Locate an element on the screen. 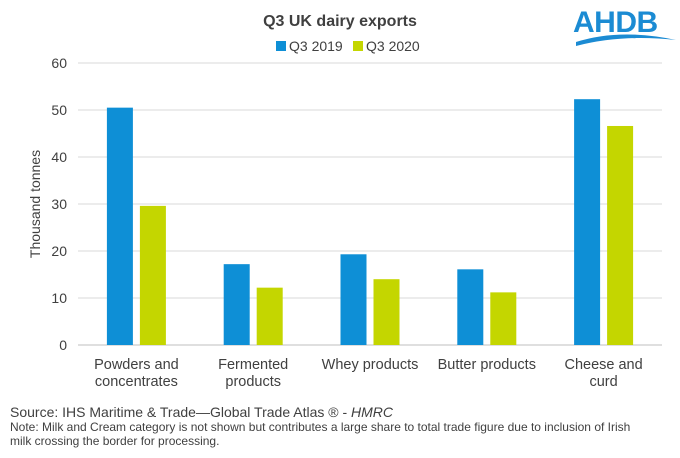 This screenshot has width=680, height=458. logo-swoosh is located at coordinates (626, 40).